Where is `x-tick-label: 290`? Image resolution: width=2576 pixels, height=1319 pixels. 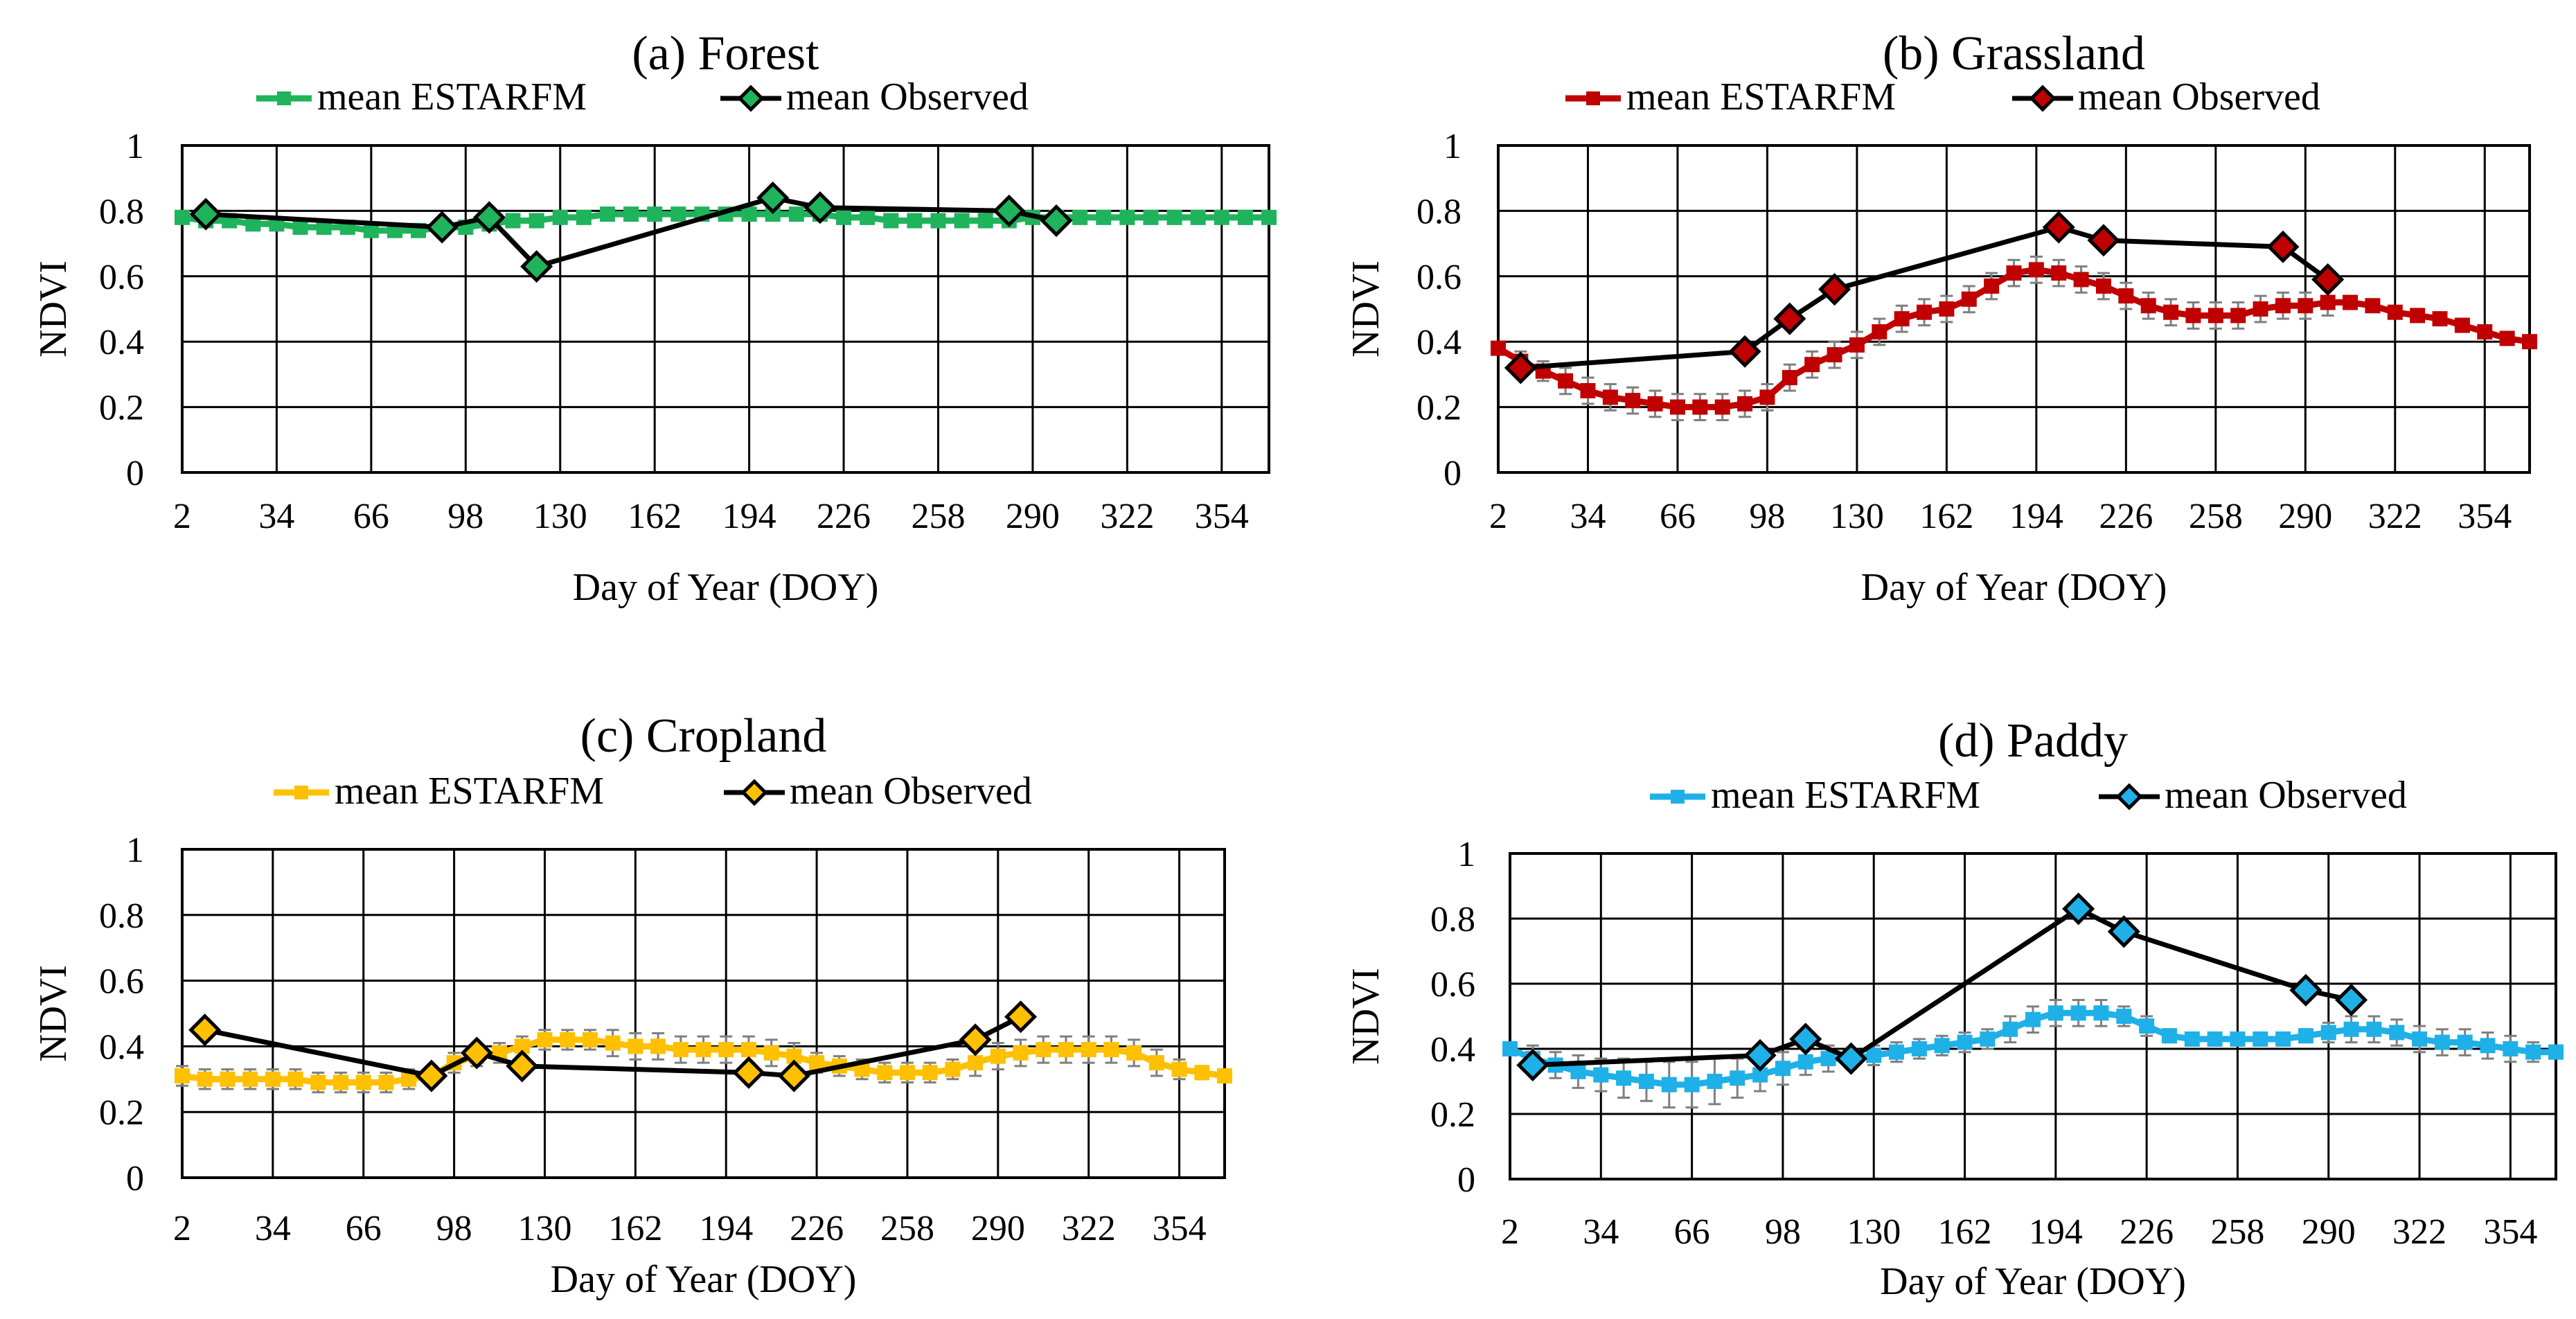 x-tick-label: 290 is located at coordinates (2305, 516).